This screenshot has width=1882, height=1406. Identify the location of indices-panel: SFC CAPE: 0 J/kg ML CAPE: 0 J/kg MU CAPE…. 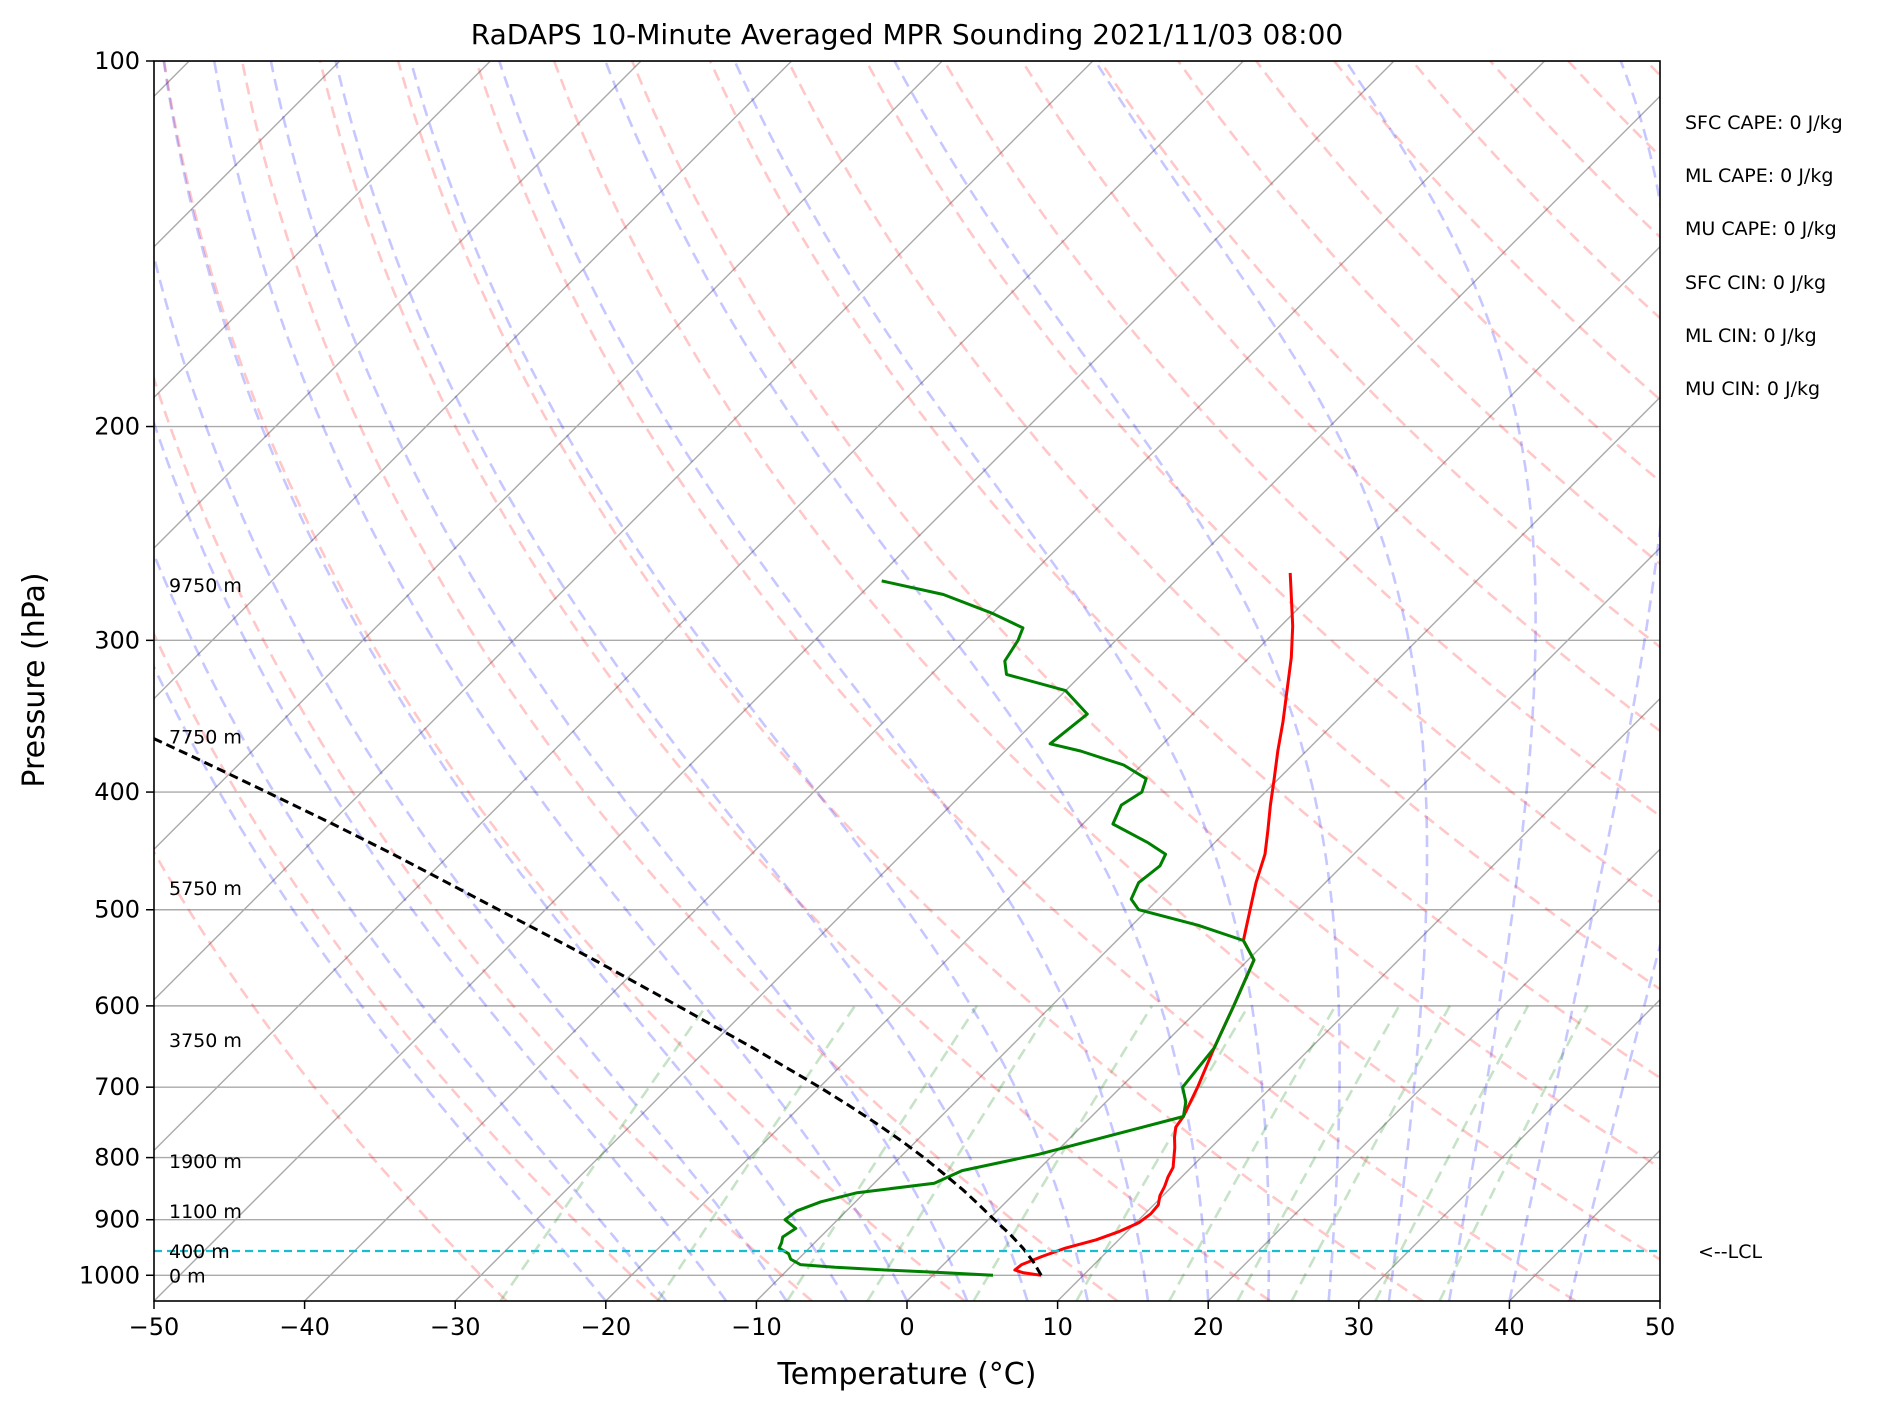
(1764, 256).